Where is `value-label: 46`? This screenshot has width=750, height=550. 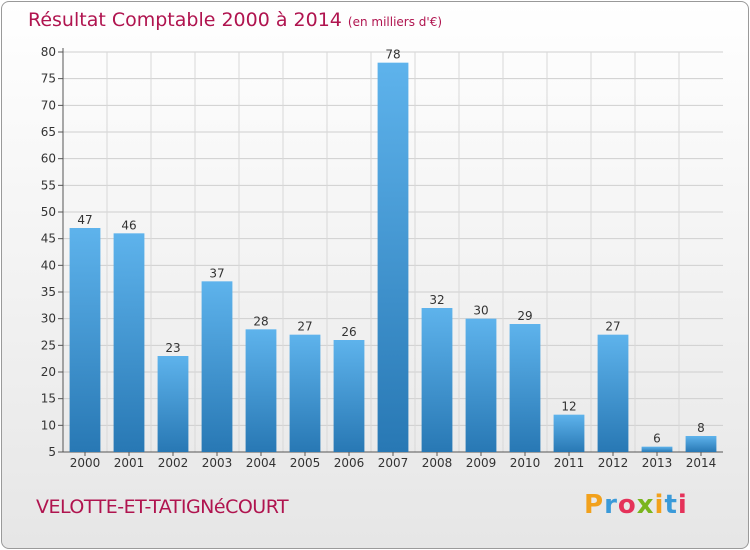
value-label: 46 is located at coordinates (128, 225).